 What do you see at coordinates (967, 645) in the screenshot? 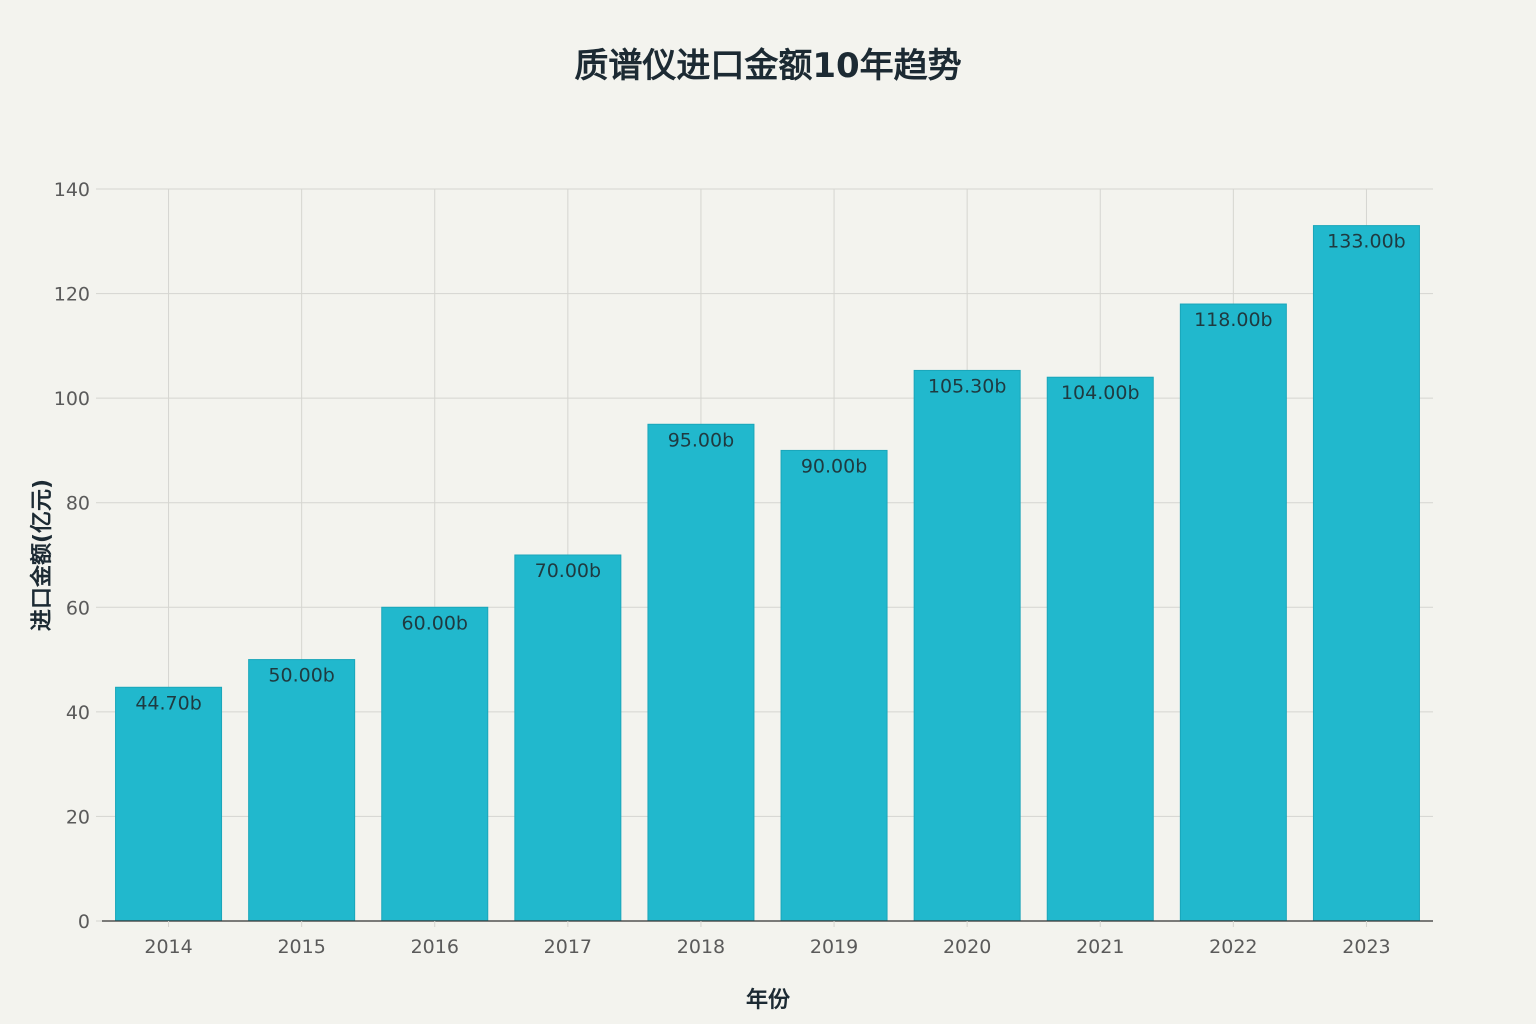
I see `bar-2020` at bounding box center [967, 645].